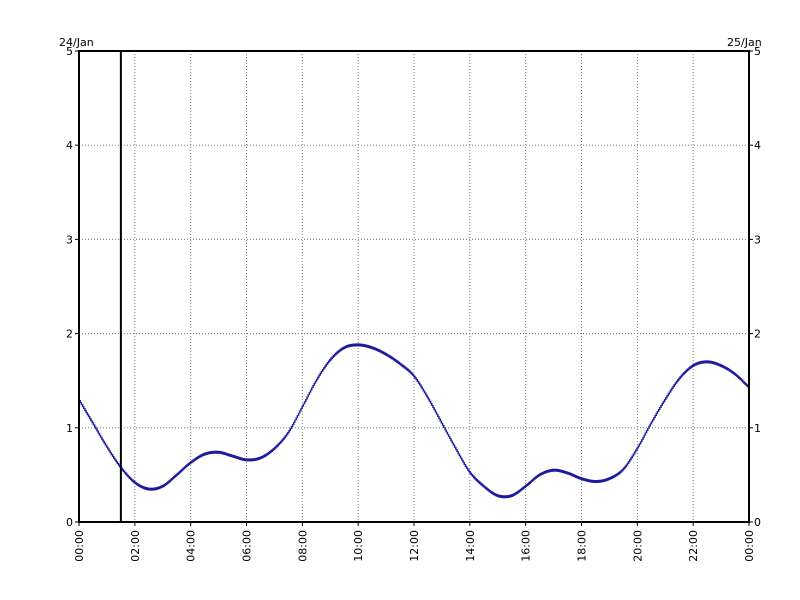  Describe the element at coordinates (69, 334) in the screenshot. I see `y-tick-label-left: 2` at that location.